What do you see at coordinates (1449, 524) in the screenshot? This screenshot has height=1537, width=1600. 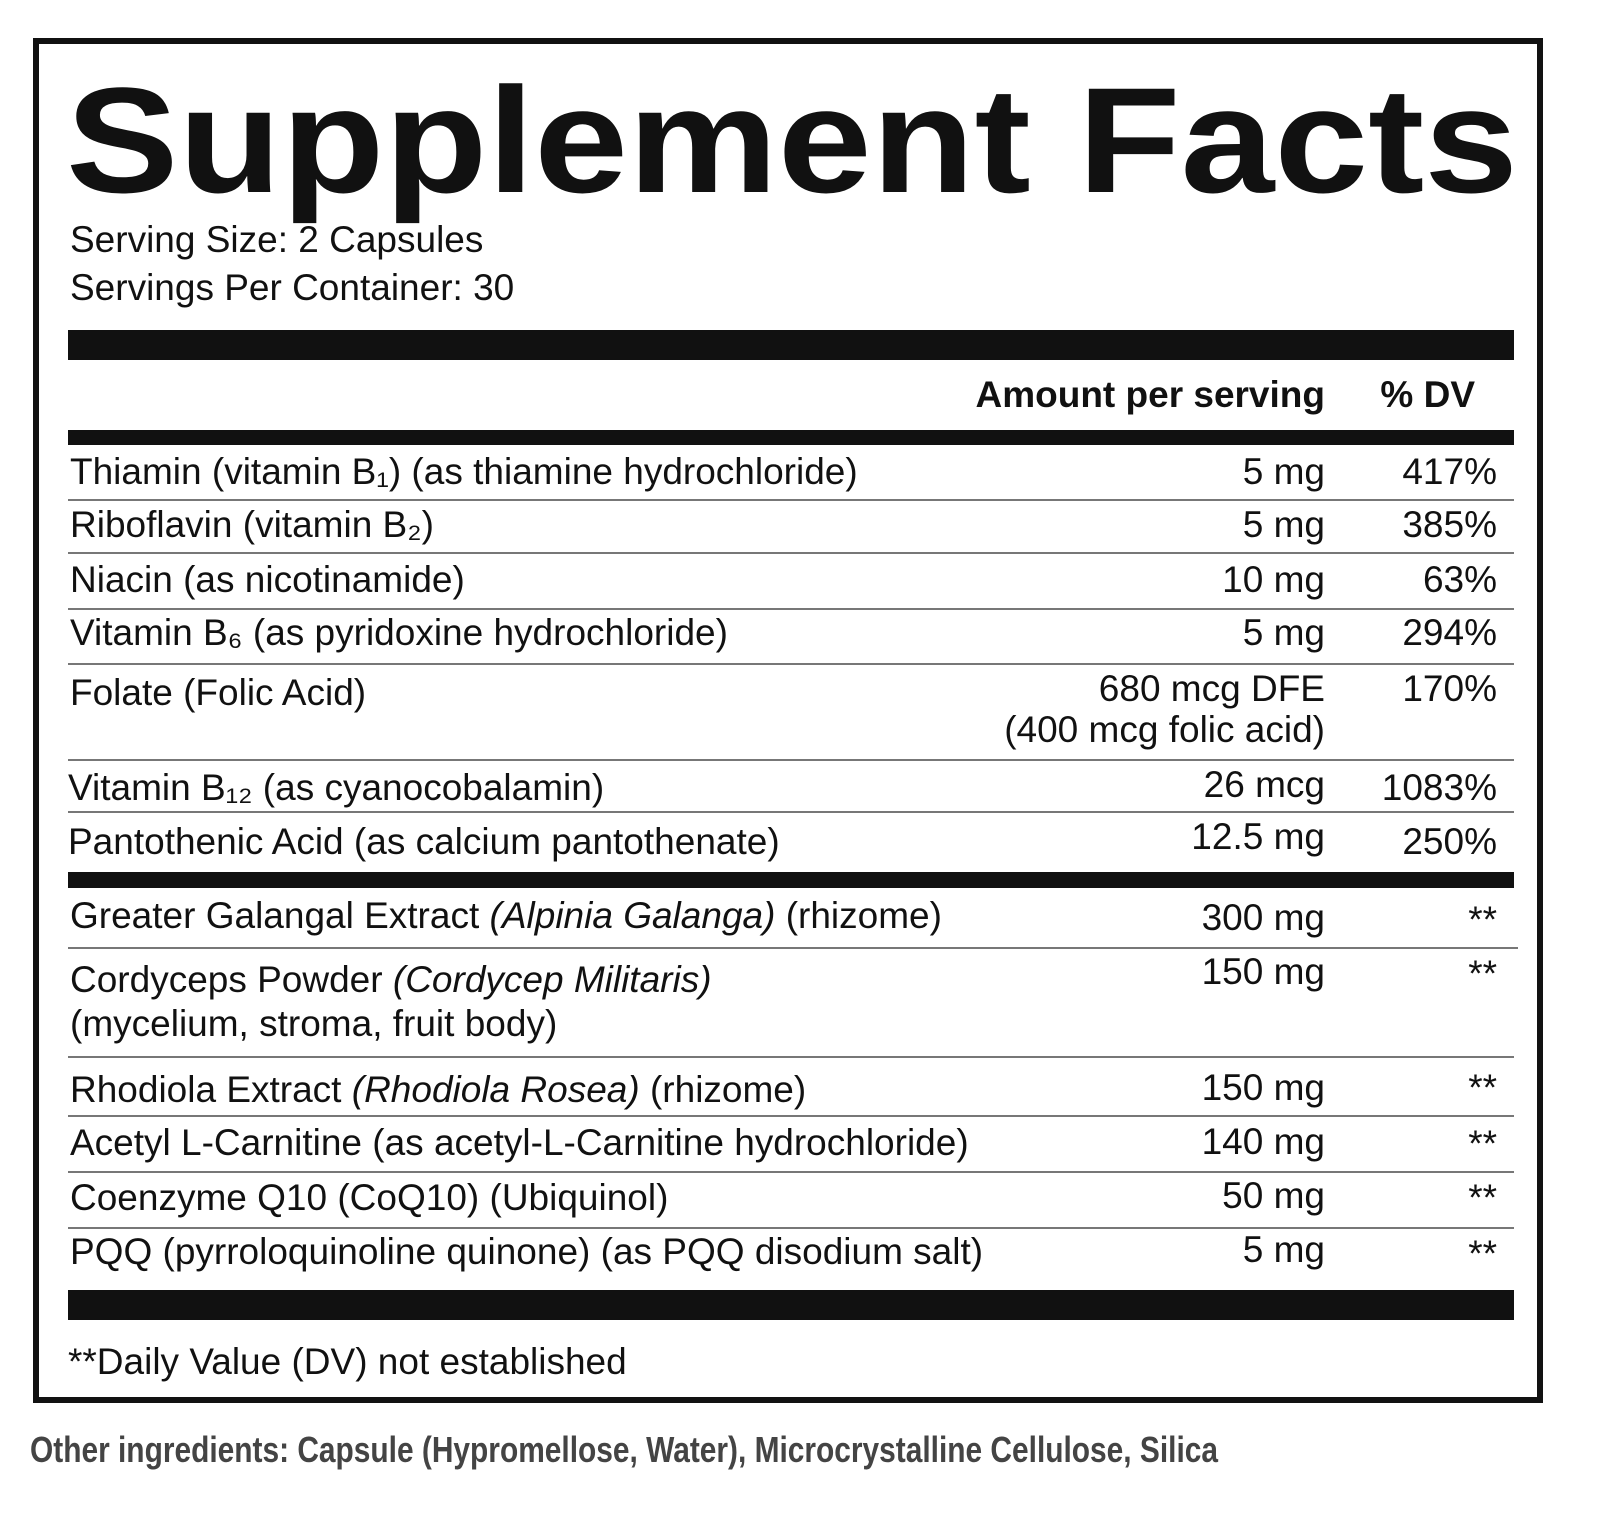 I see `dv: 385%` at bounding box center [1449, 524].